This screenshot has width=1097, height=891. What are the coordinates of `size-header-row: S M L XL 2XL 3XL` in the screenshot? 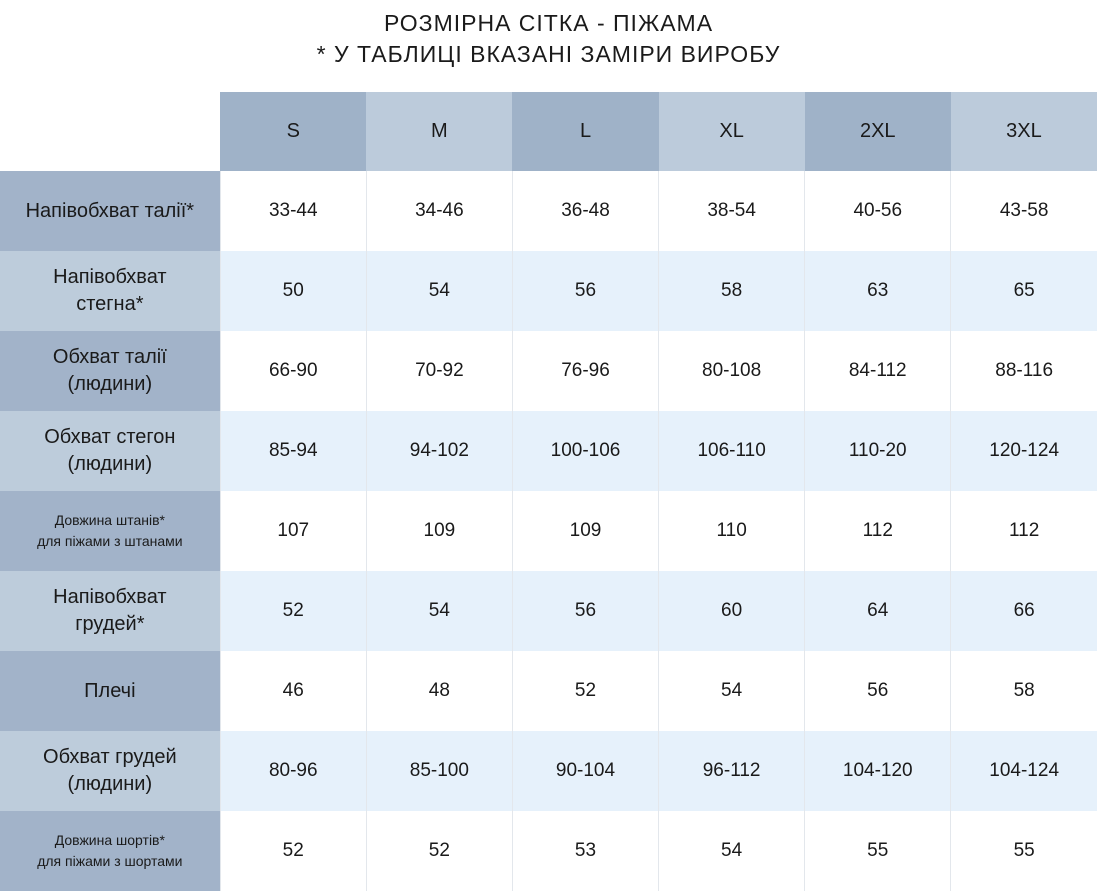 It's located at (548, 131).